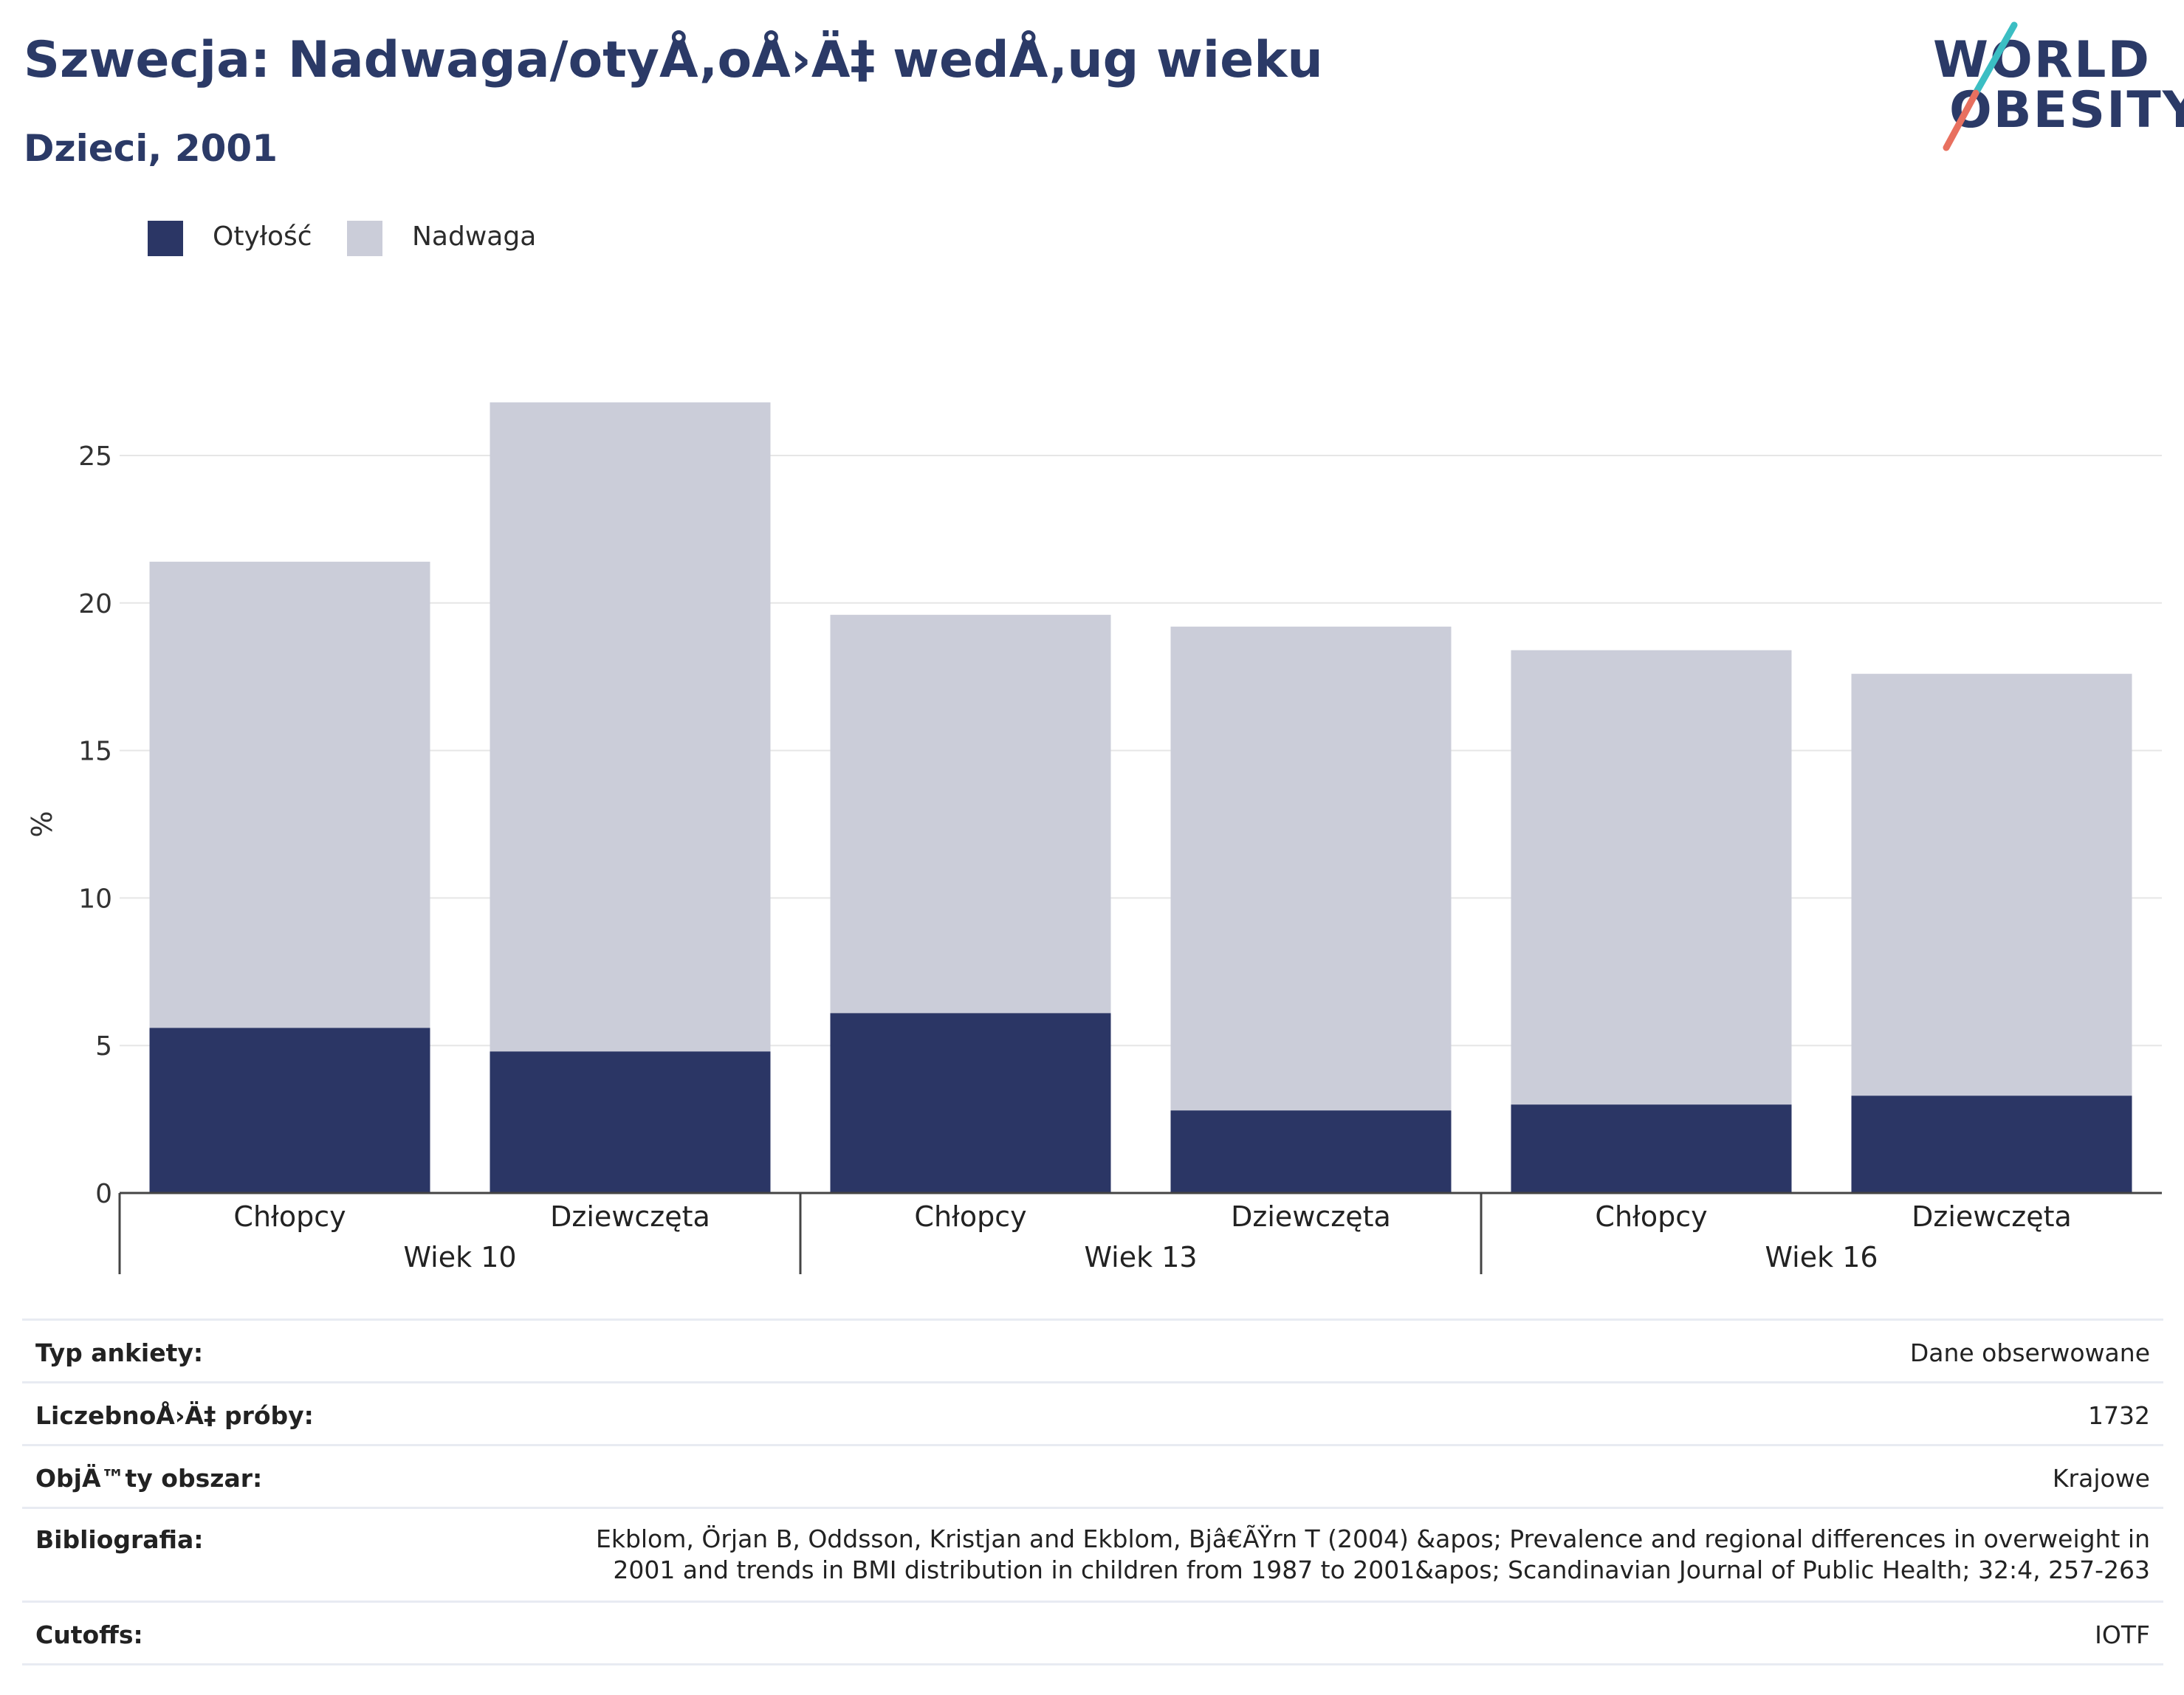 The height and width of the screenshot is (1695, 2184). What do you see at coordinates (151, 148) in the screenshot?
I see `chart-subtitle: Dzieci, 2001` at bounding box center [151, 148].